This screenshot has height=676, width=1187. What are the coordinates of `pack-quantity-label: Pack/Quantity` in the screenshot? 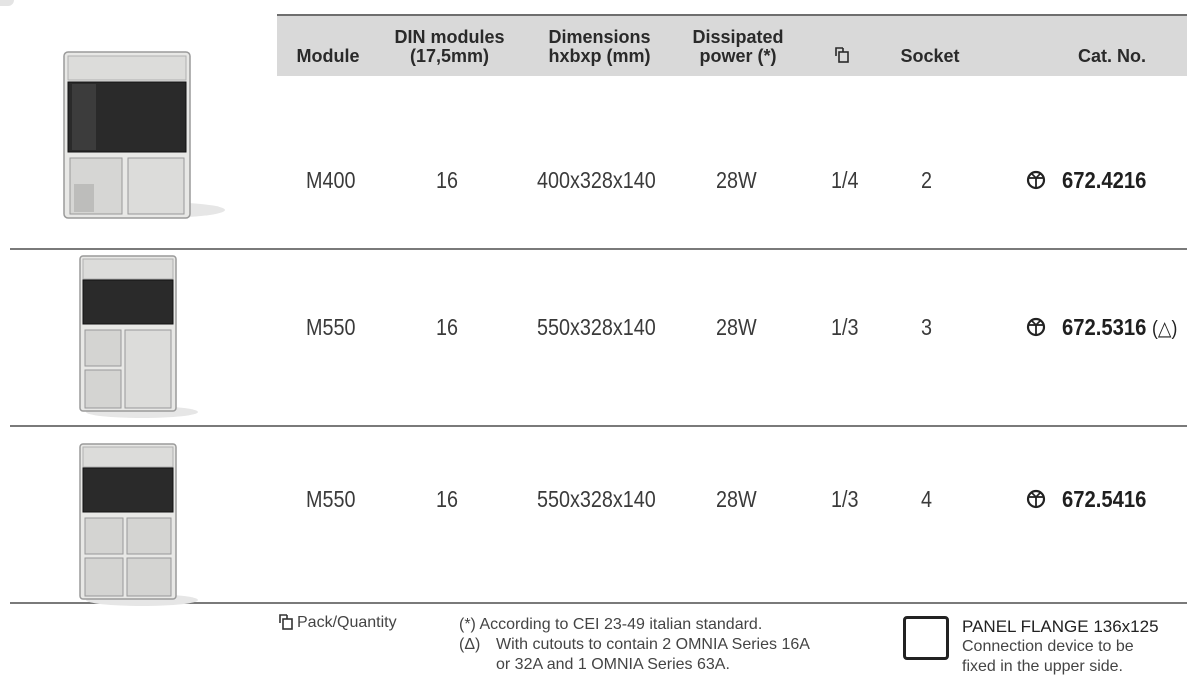 It's located at (347, 622).